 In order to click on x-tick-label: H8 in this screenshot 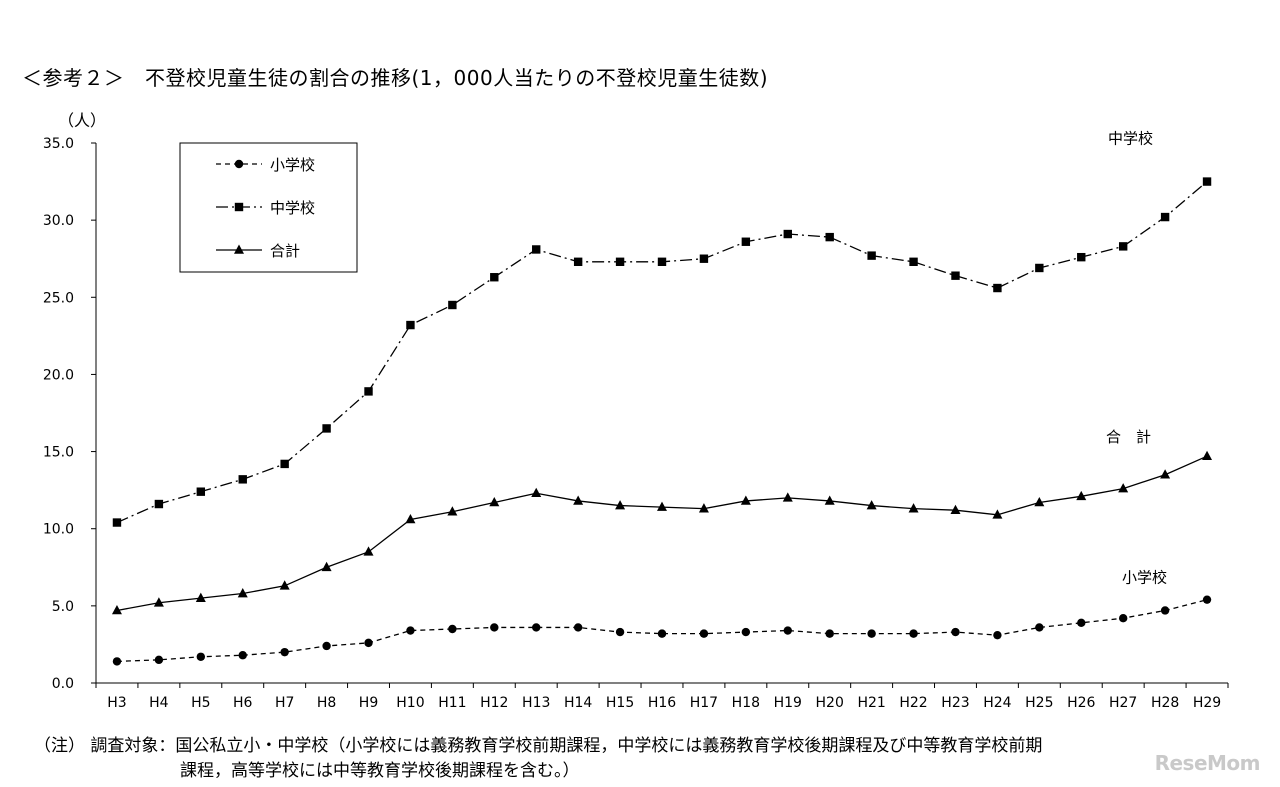, I will do `click(326, 703)`.